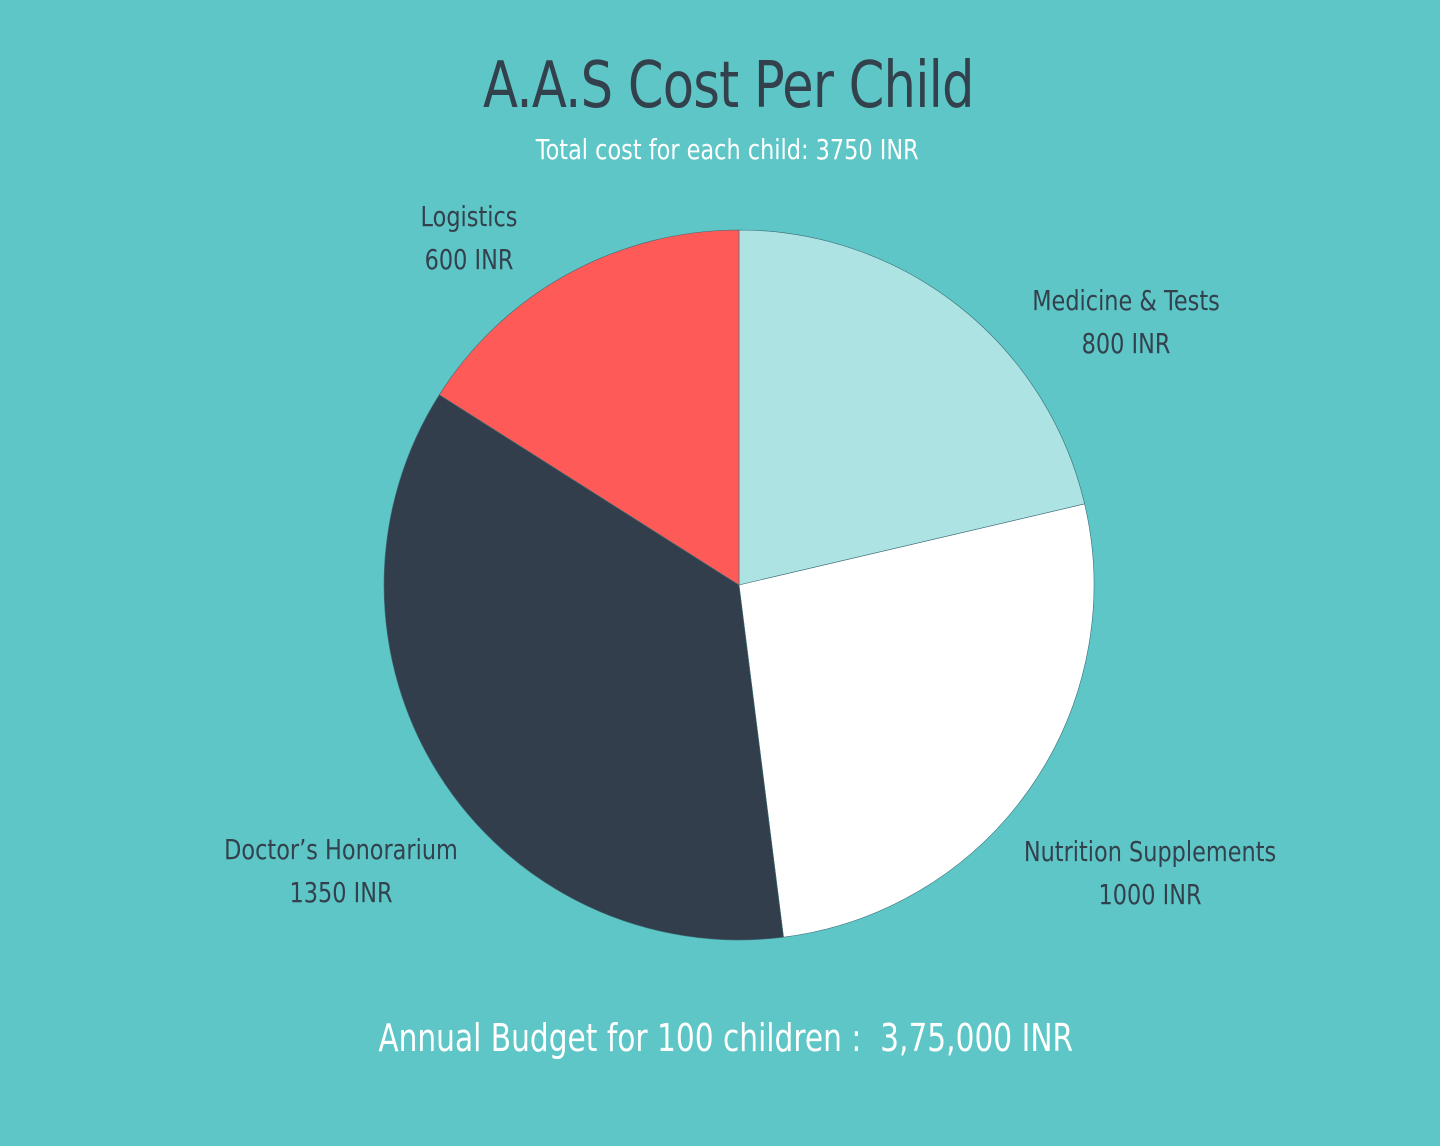  What do you see at coordinates (341, 892) in the screenshot?
I see `slice-label-value: 1350 INR` at bounding box center [341, 892].